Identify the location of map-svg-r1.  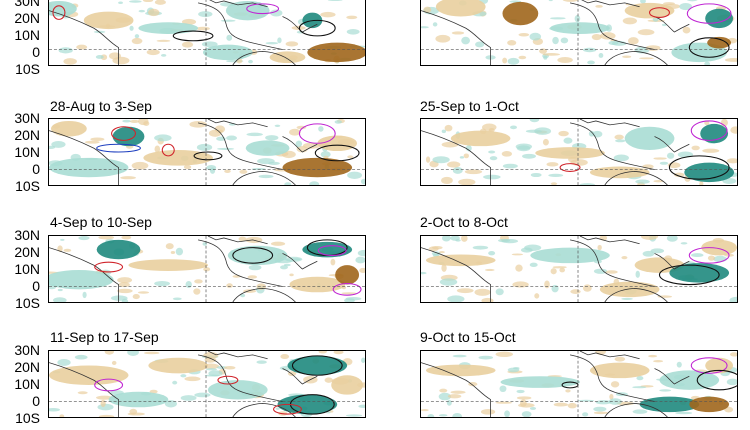
(579, 152).